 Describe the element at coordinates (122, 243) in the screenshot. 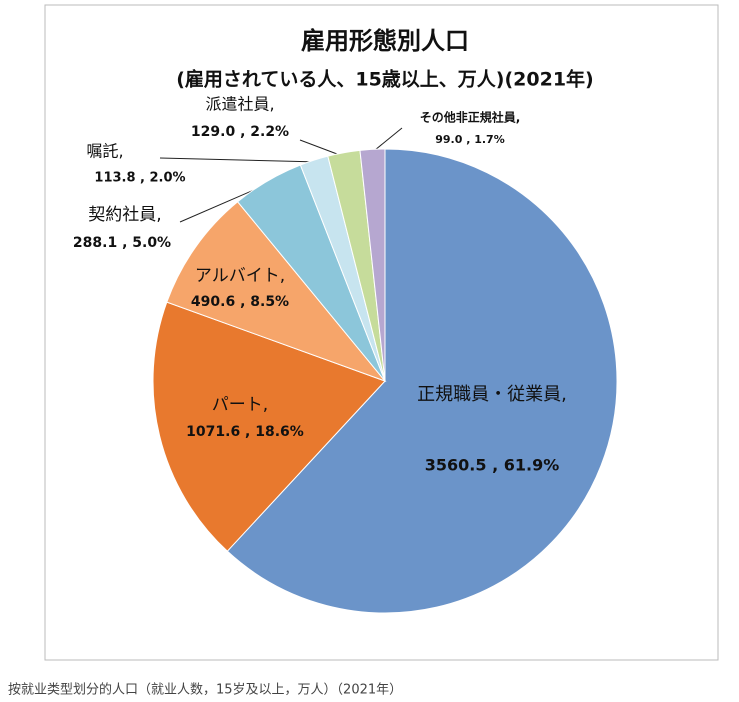

I see `value-label: 288.1 , 5.0%` at that location.